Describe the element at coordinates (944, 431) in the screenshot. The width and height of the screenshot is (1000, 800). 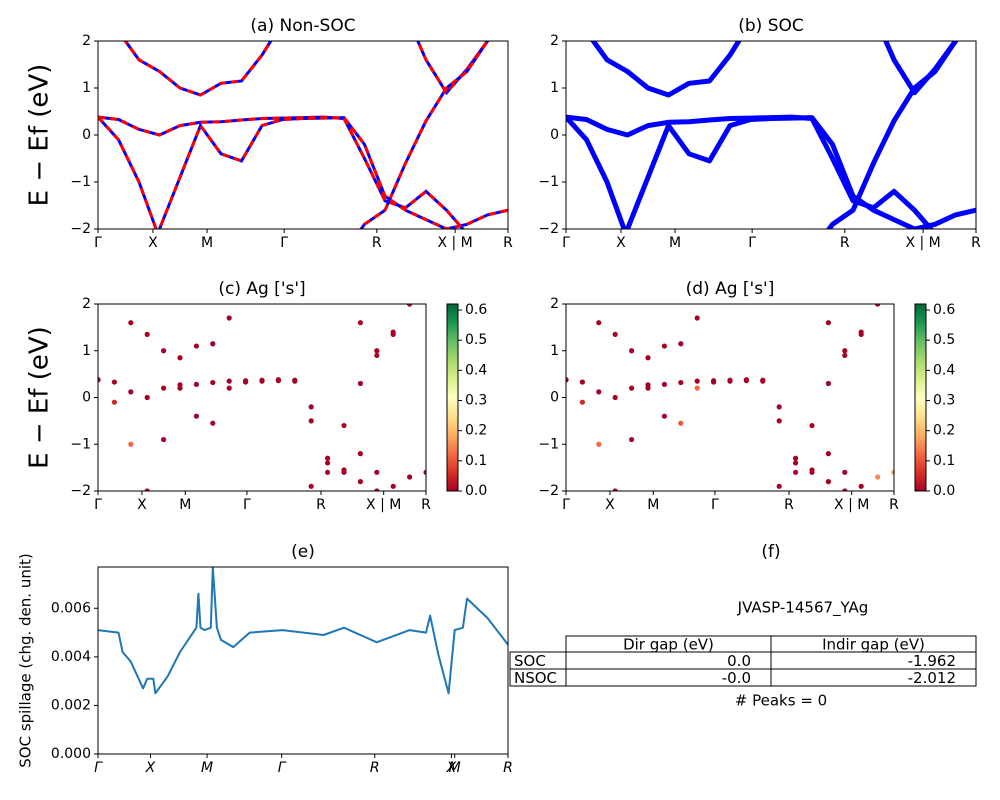
I see `colorbar-tick-label: 0.2` at that location.